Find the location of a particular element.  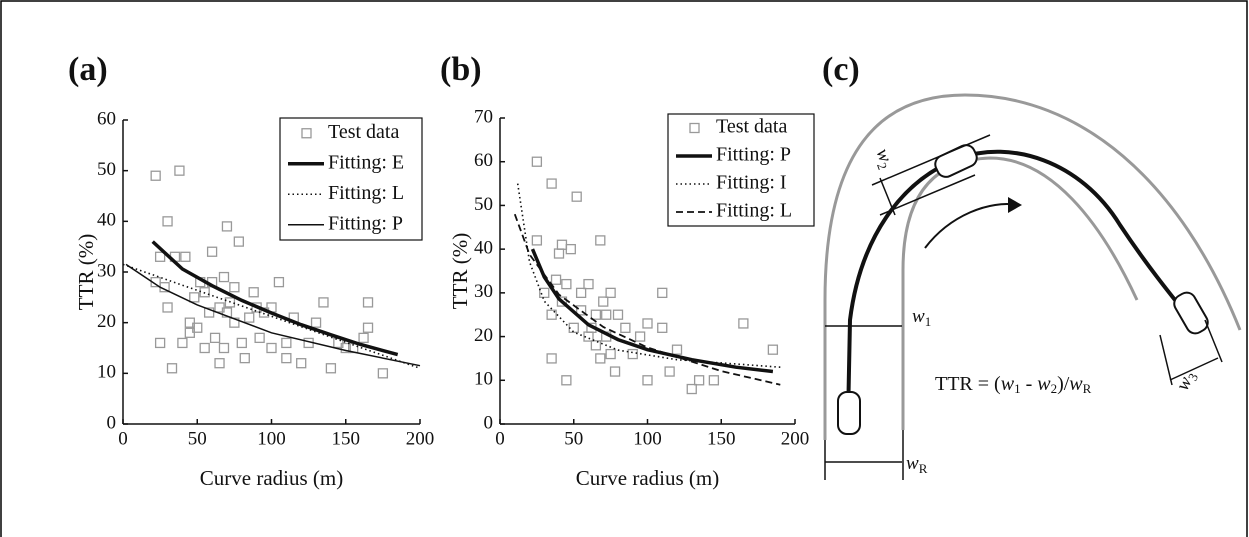

y-tick-label: 30 is located at coordinates (483, 291).